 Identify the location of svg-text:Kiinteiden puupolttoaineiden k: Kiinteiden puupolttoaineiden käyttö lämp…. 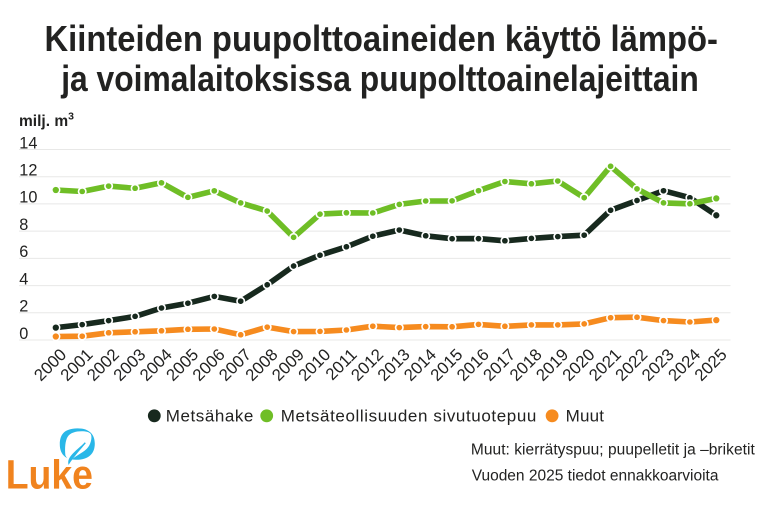
(380, 40).